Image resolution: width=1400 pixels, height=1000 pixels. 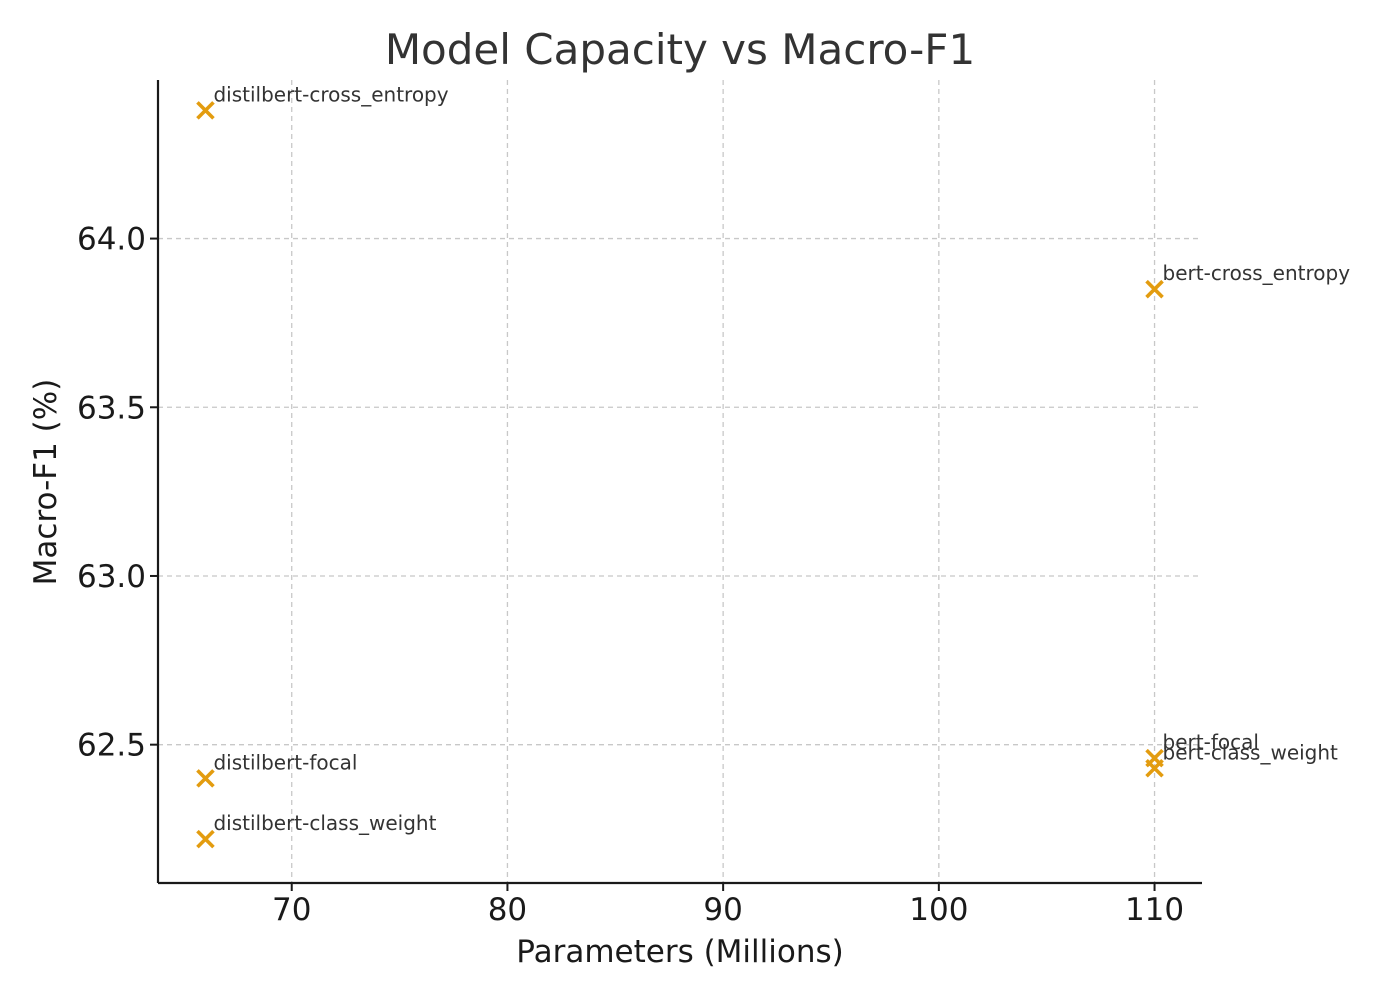 What do you see at coordinates (1257, 273) in the screenshot?
I see `point-label: bert-cross_entropy` at bounding box center [1257, 273].